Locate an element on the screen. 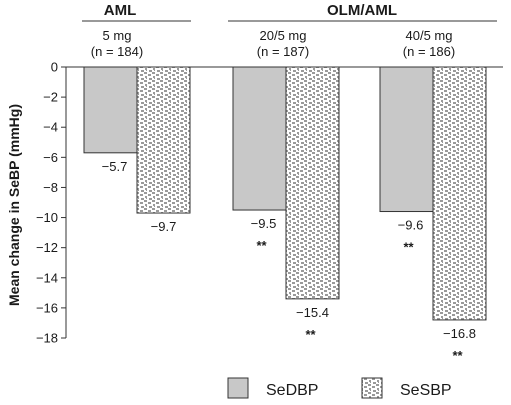  y-axis-label: Mean change in SeBP (mmHg) is located at coordinates (14, 205).